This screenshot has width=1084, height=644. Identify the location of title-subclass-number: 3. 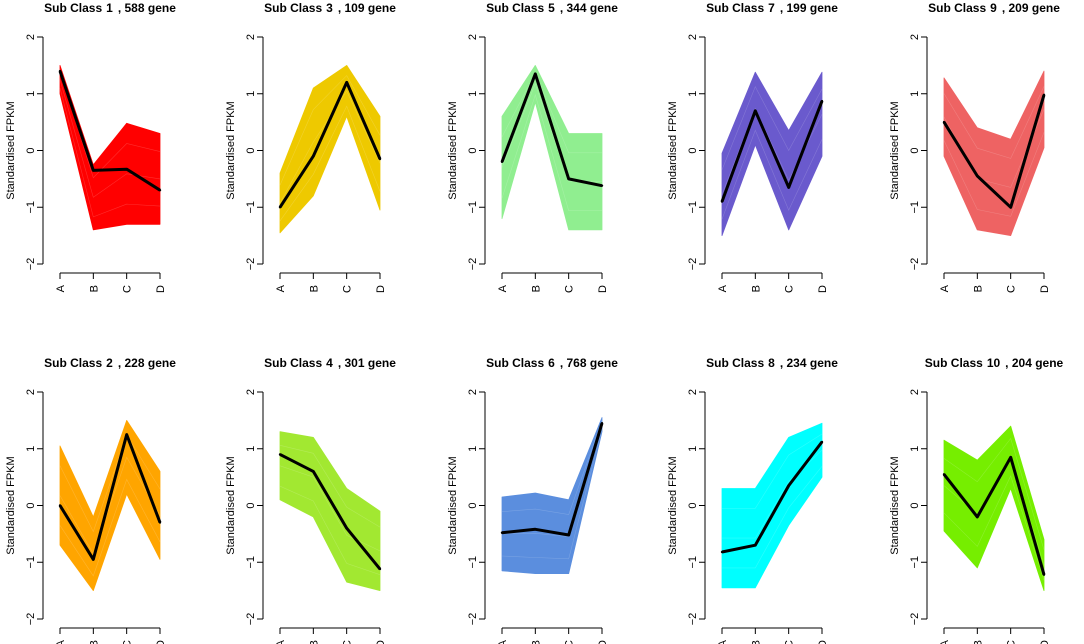
(329, 8).